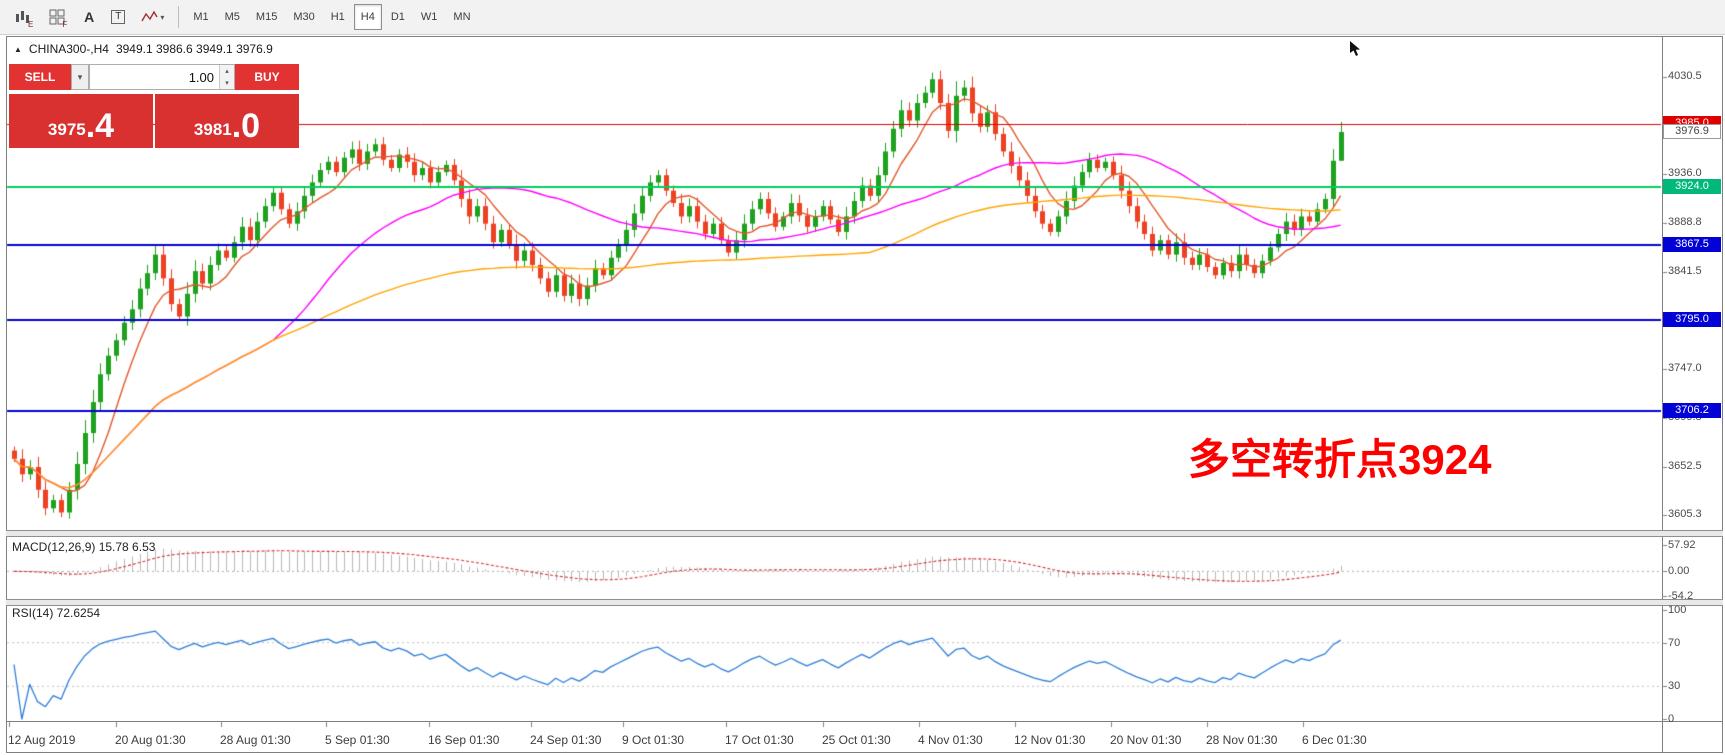  What do you see at coordinates (1685, 465) in the screenshot?
I see `price-axis-label: 3652.5` at bounding box center [1685, 465].